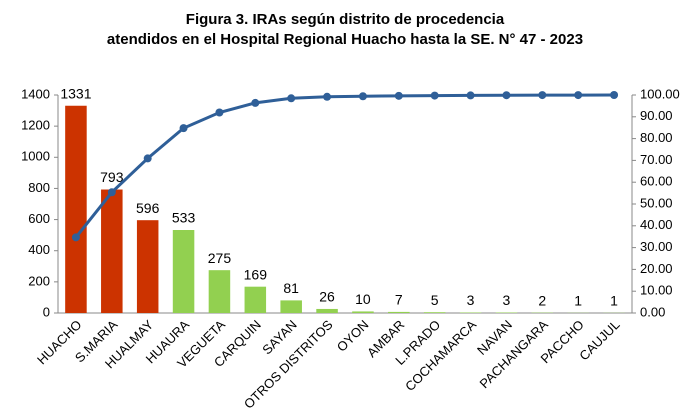 The image size is (691, 418). Describe the element at coordinates (363, 299) in the screenshot. I see `data-label: 10` at that location.